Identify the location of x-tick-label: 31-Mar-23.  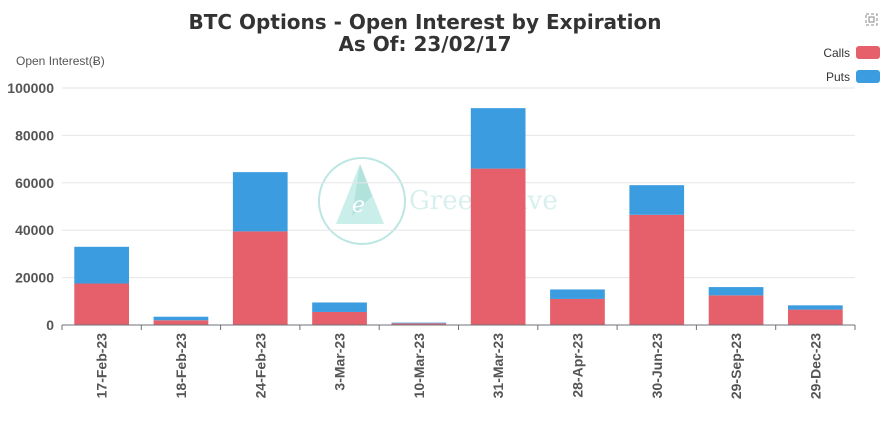
(498, 366).